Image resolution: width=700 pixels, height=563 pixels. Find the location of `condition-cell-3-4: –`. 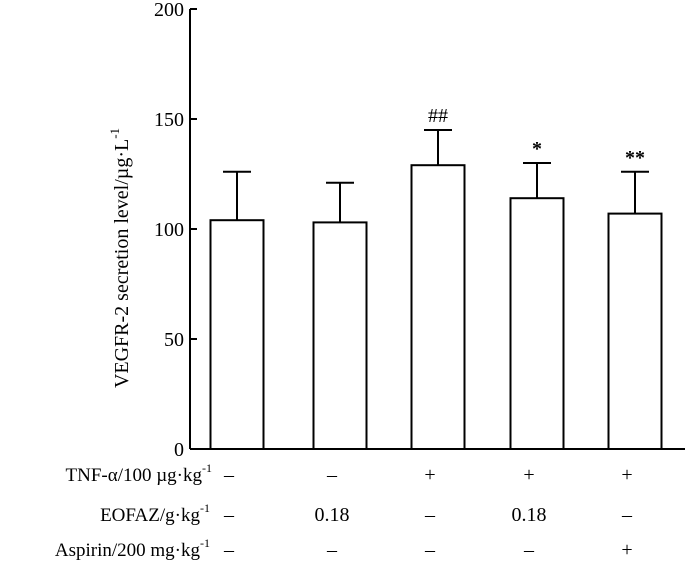

condition-cell-3-4: – is located at coordinates (529, 550).